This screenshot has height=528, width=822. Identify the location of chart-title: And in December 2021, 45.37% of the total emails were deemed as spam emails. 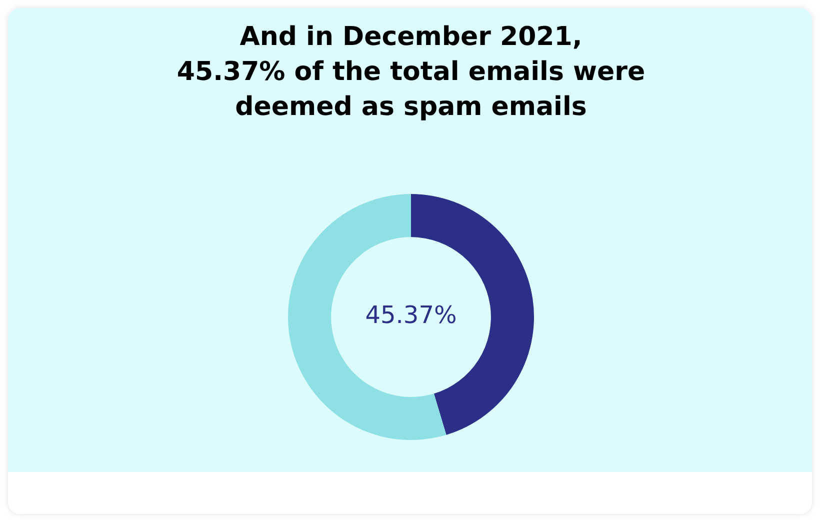
(411, 72).